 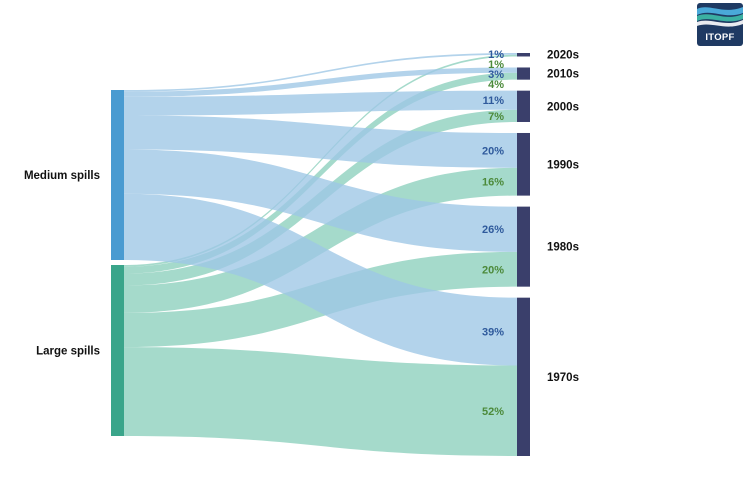 What do you see at coordinates (493, 270) in the screenshot?
I see `pct-large-1980s: 20%` at bounding box center [493, 270].